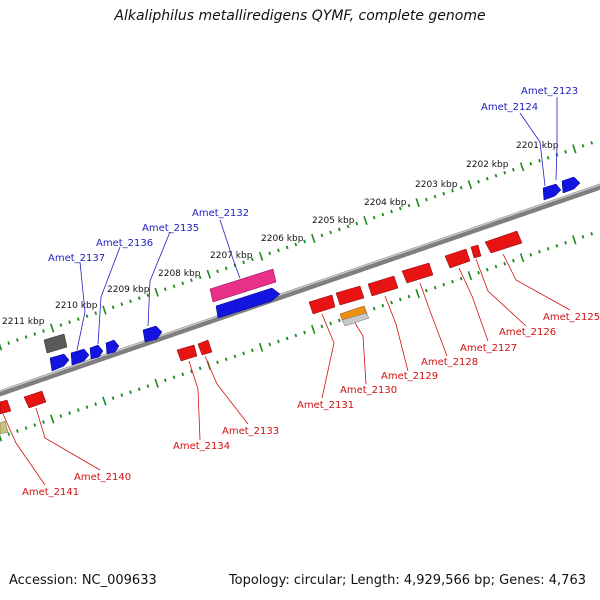 The height and width of the screenshot is (600, 600). I want to click on gene-label-amet-2134: Amet_2134, so click(201, 446).